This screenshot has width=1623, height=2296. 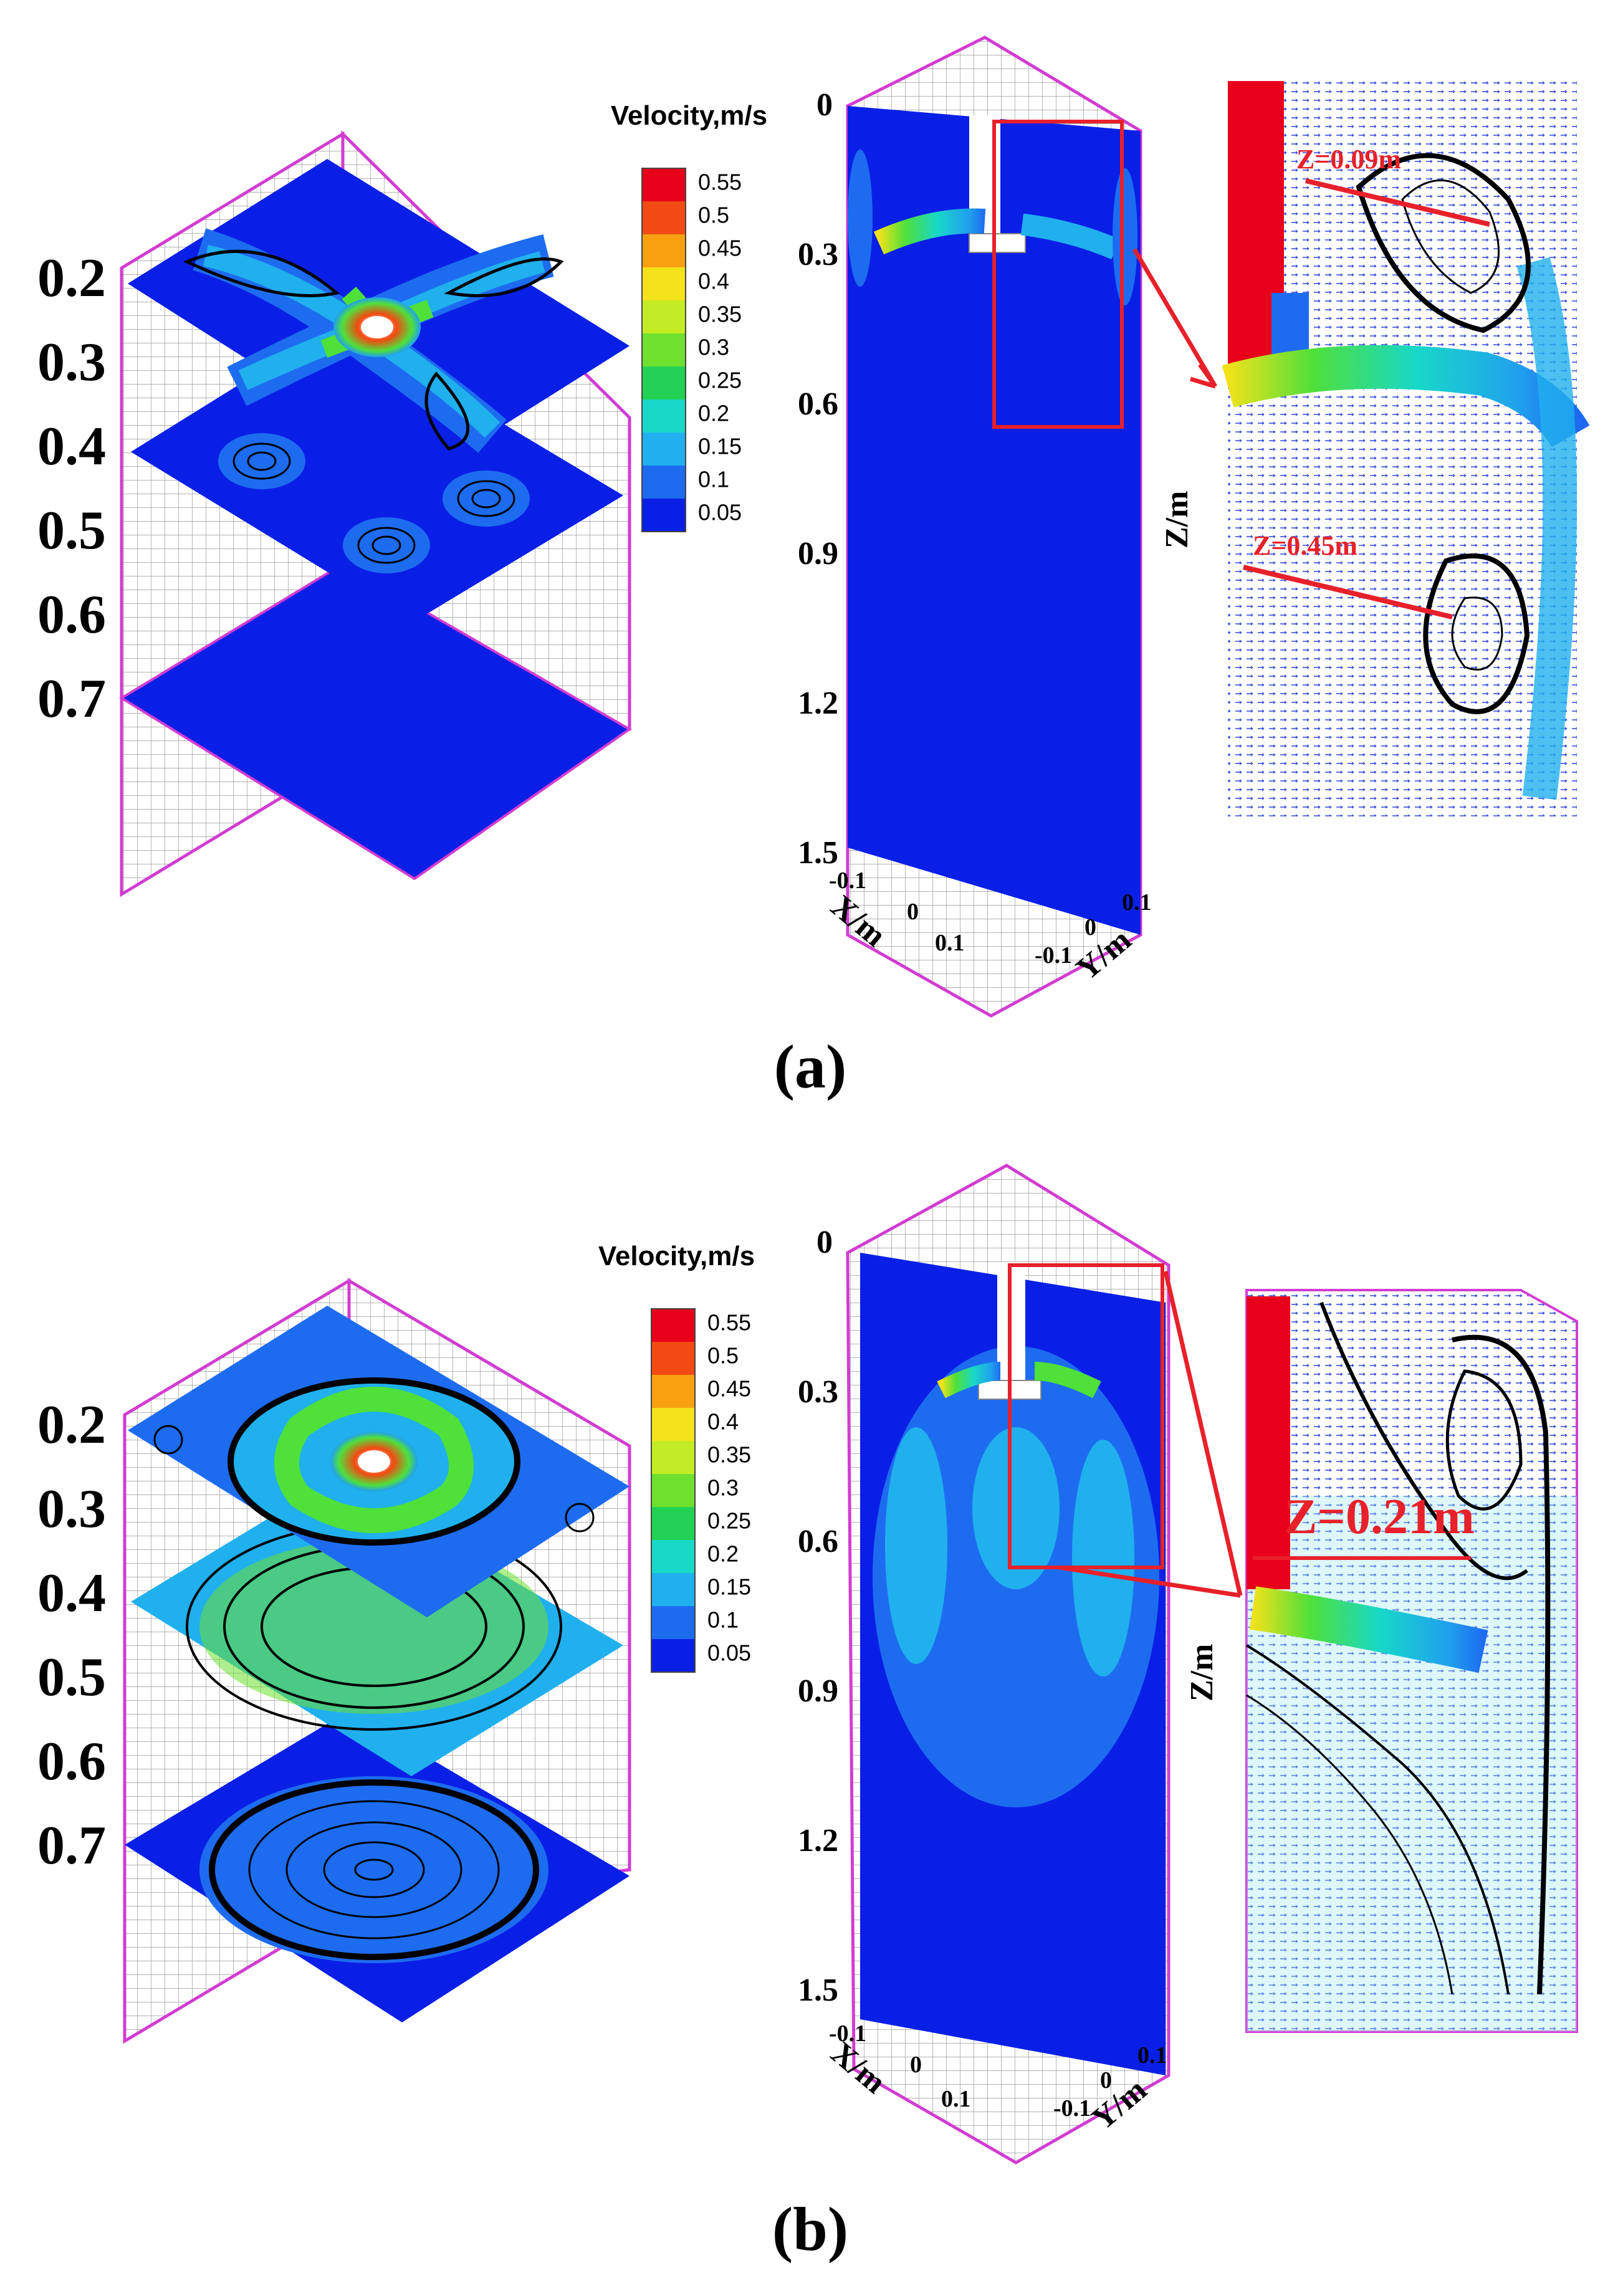 What do you see at coordinates (825, 105) in the screenshot?
I see `z-tick-0: 0` at bounding box center [825, 105].